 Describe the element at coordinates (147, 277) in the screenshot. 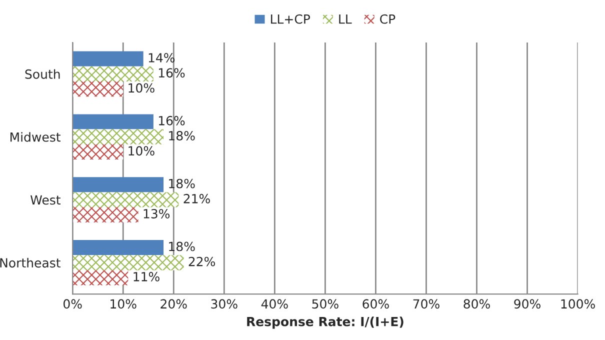

I see `data-label: 11%` at that location.